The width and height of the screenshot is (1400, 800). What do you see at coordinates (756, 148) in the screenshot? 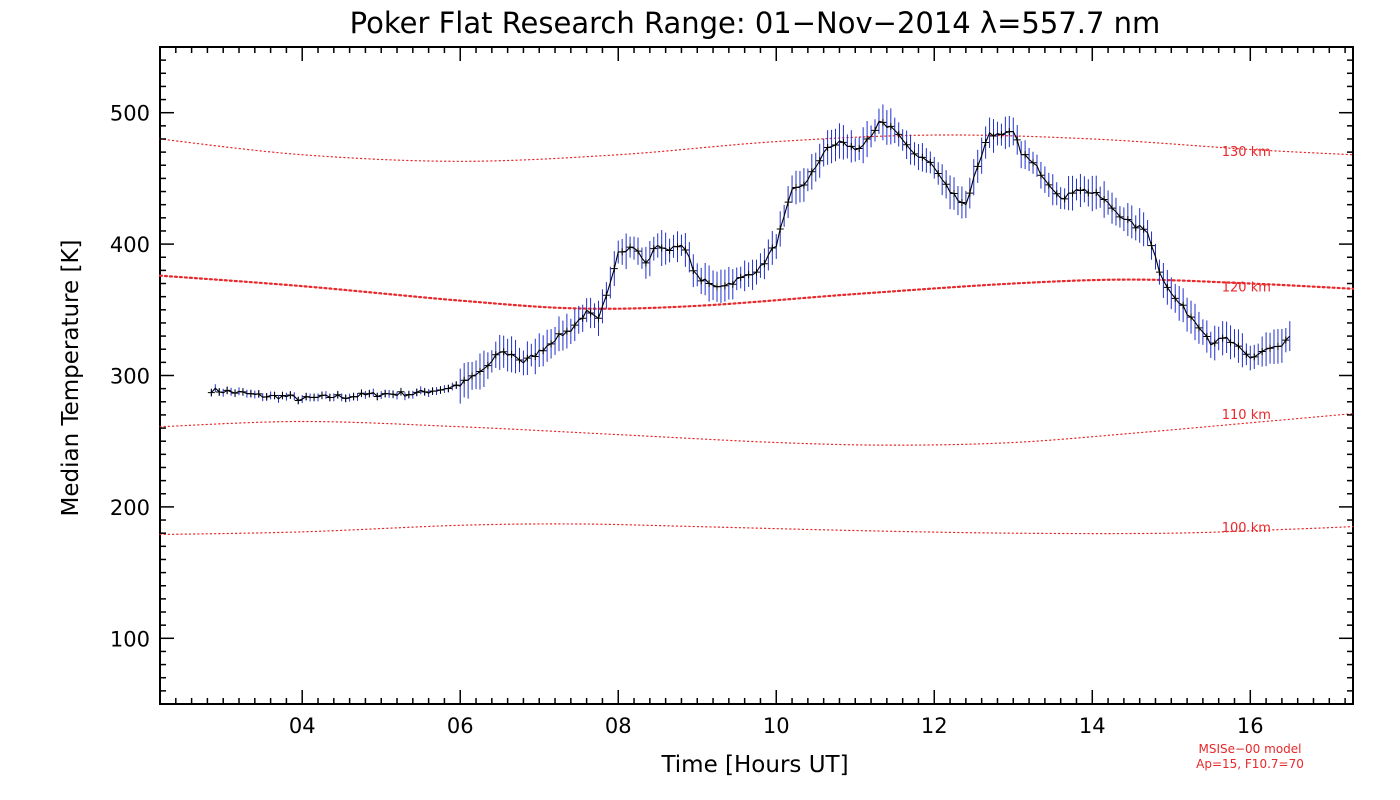
I see `model-curve-130km` at bounding box center [756, 148].